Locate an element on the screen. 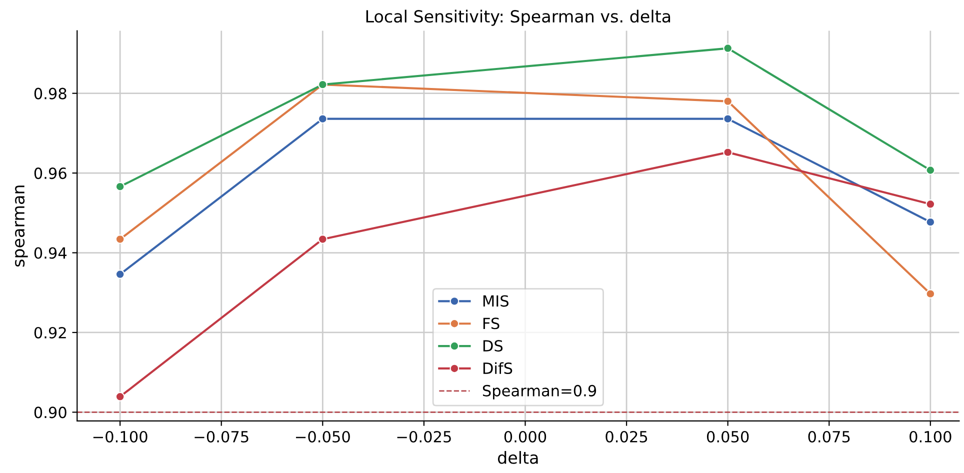 The image size is (964, 473). x-tick-label: 0.025 is located at coordinates (627, 436).